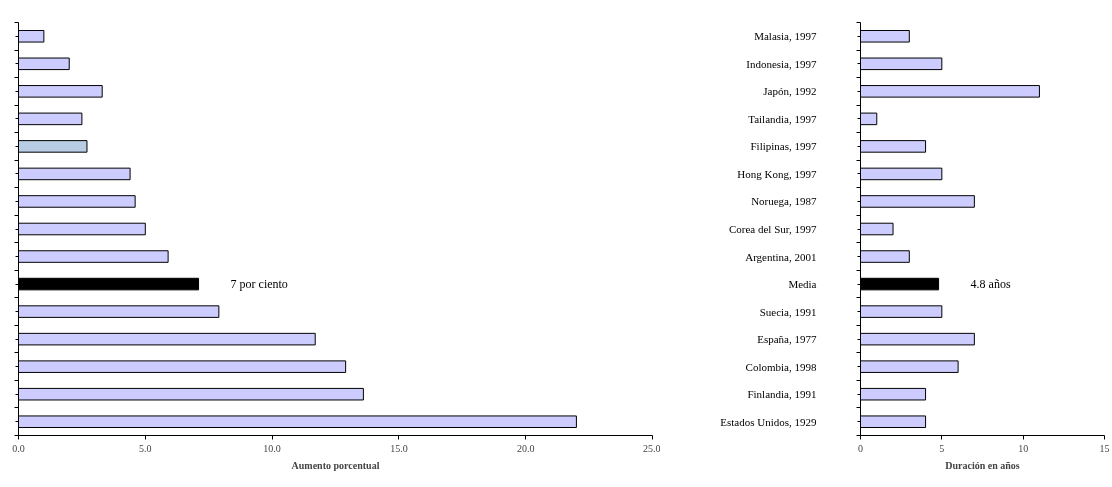  I want to click on x-axis-title: Duración en años, so click(982, 465).